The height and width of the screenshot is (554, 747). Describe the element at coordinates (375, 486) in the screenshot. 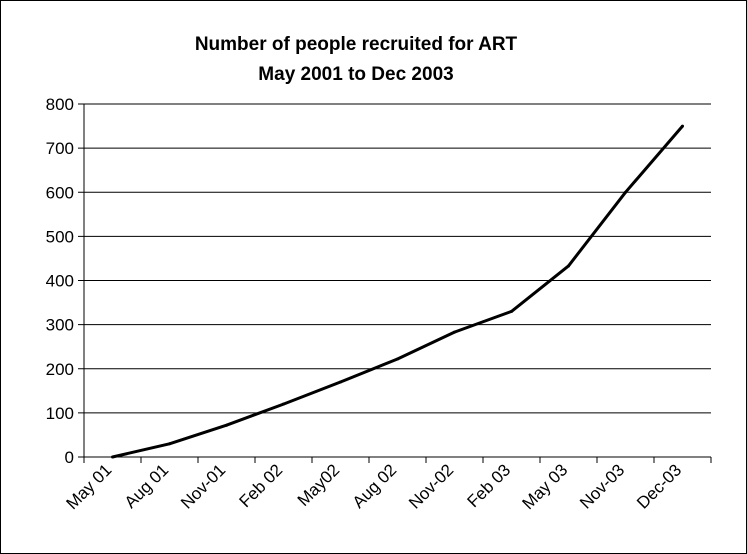

I see `x-tick-label: Aug 02` at that location.